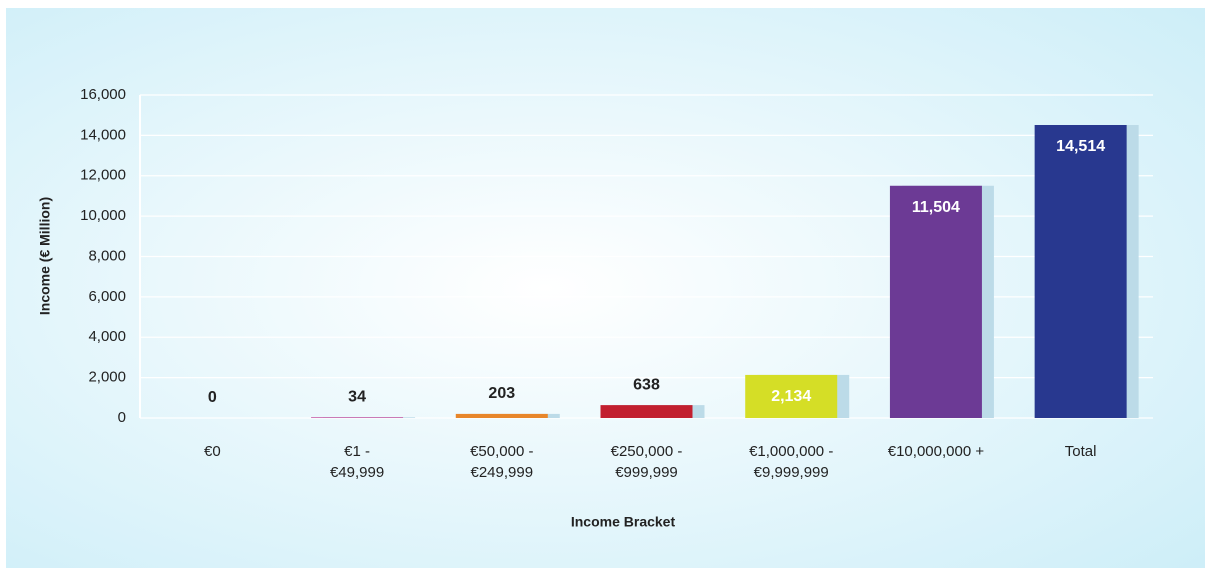 This screenshot has height=581, width=1211. Describe the element at coordinates (103, 94) in the screenshot. I see `y-tick-label: 16,000` at that location.